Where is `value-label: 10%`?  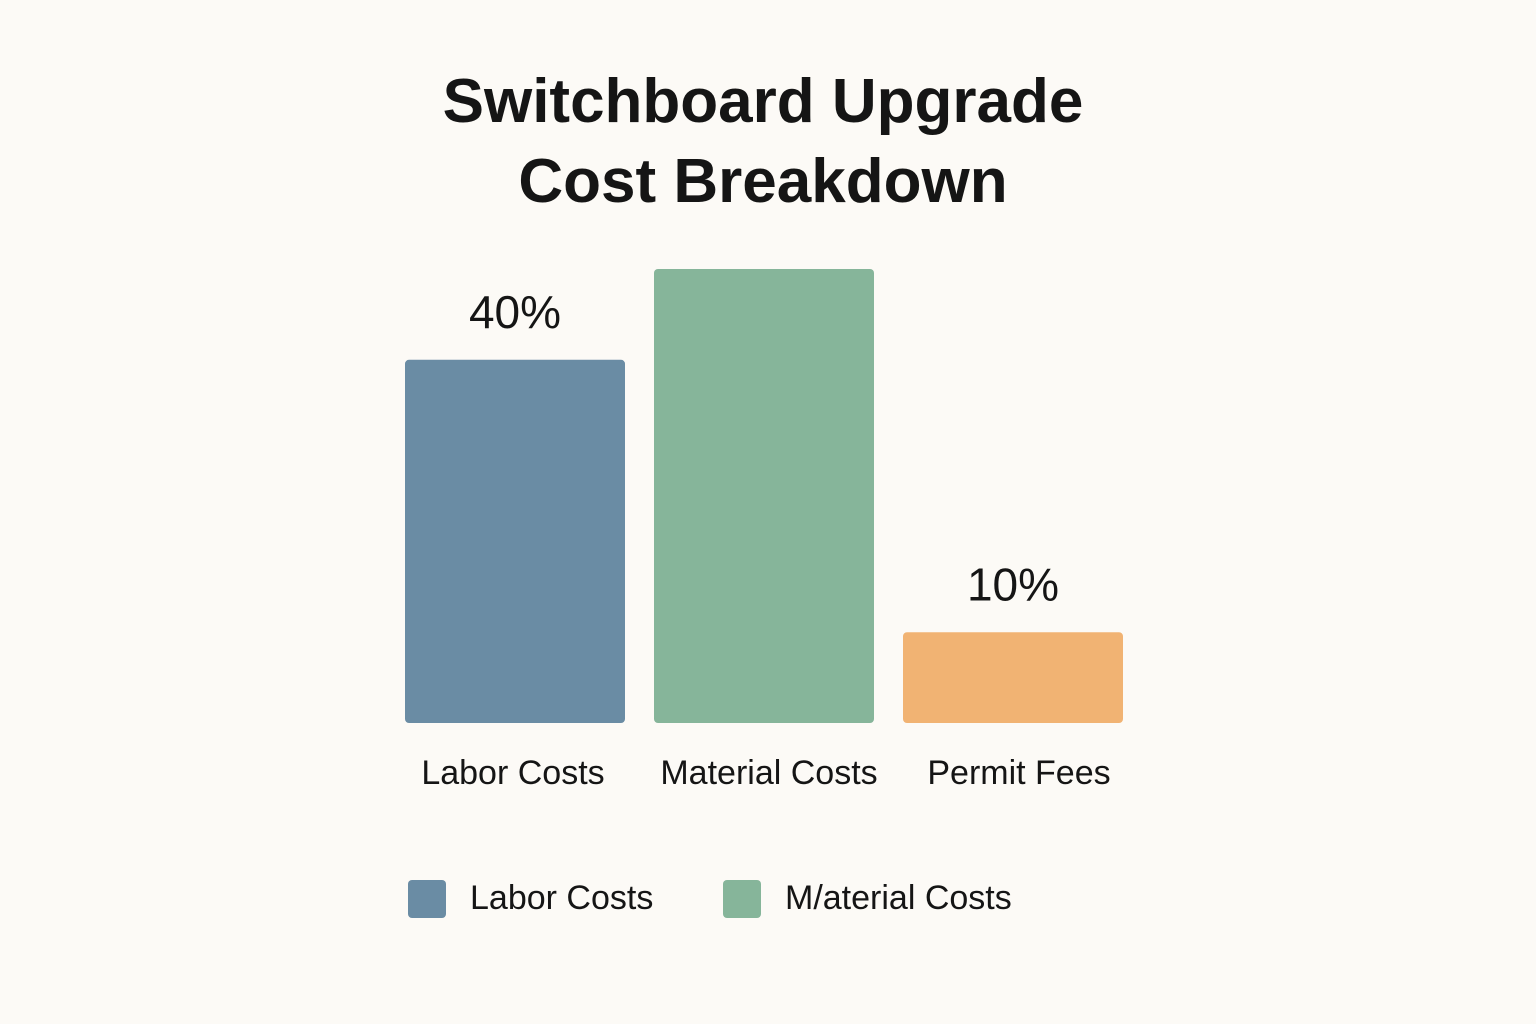 value-label: 10% is located at coordinates (1013, 584).